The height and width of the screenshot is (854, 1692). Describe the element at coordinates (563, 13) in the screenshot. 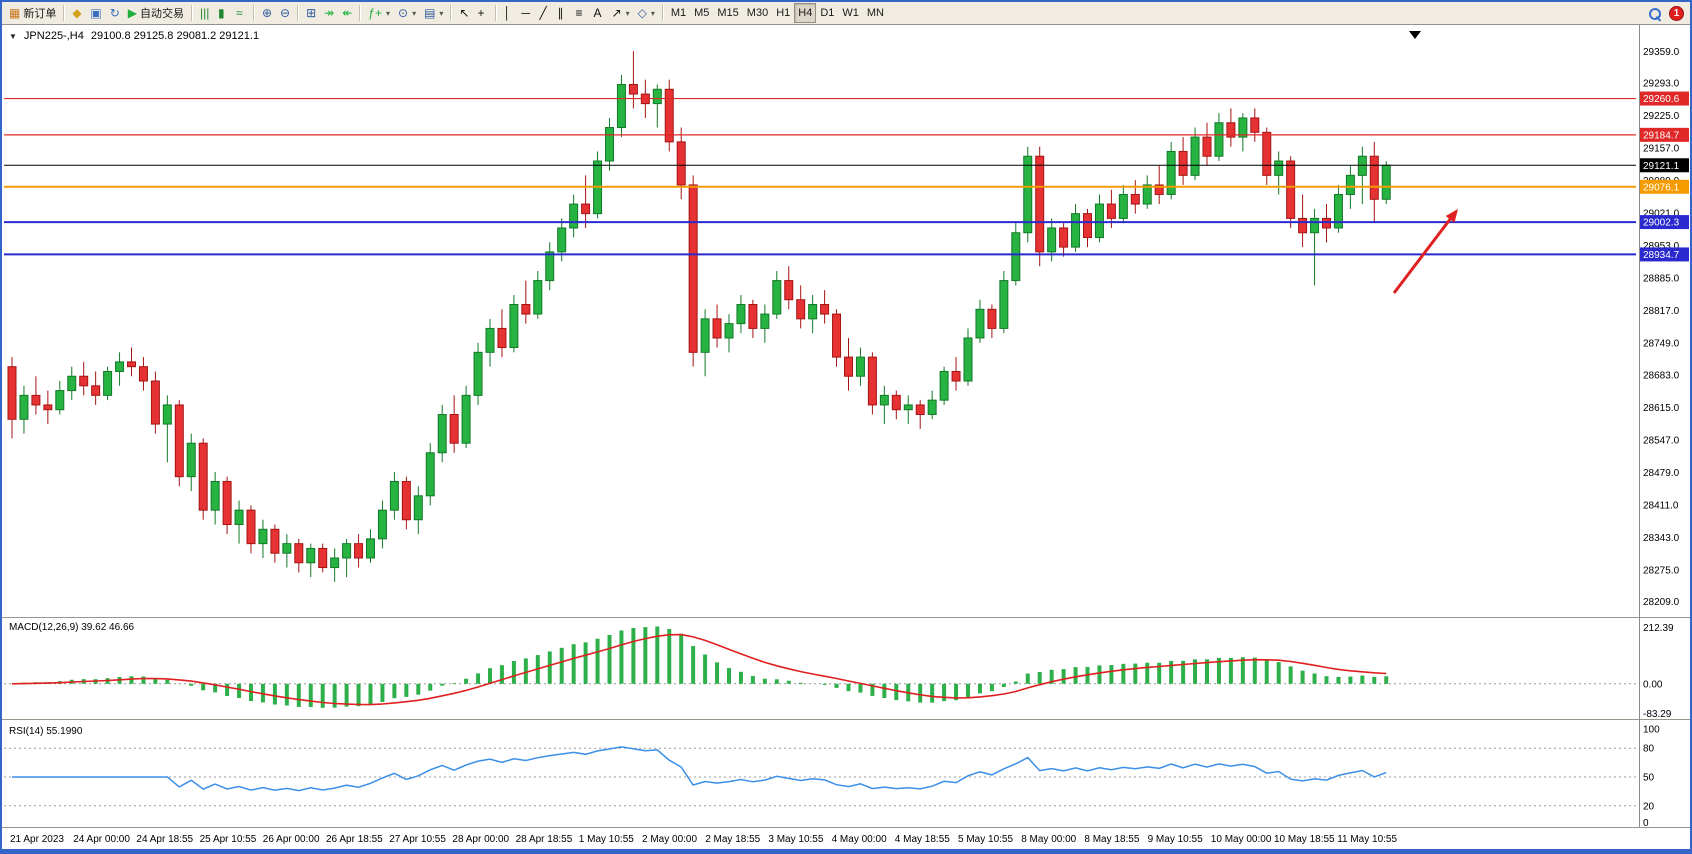

I see `equidistant-channel-button: ∥` at that location.